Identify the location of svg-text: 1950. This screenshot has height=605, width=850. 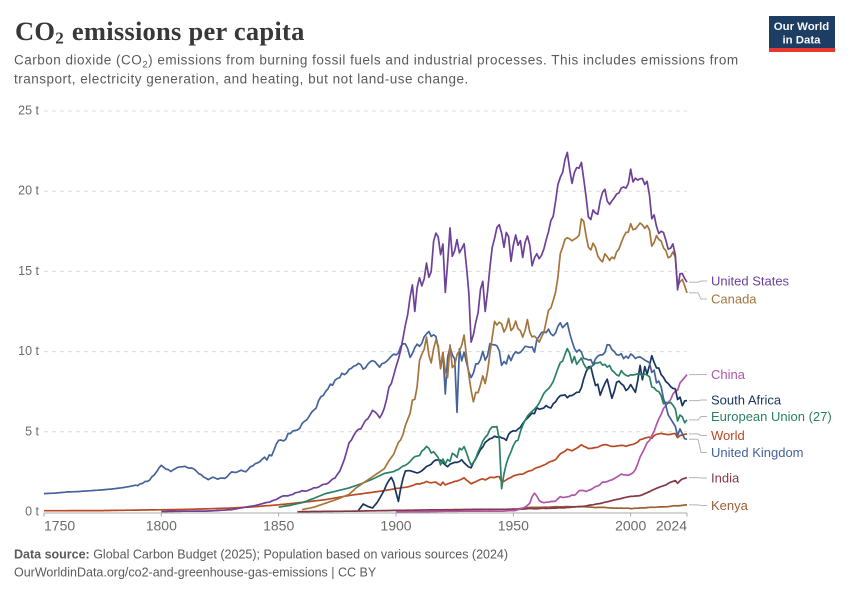
(513, 526).